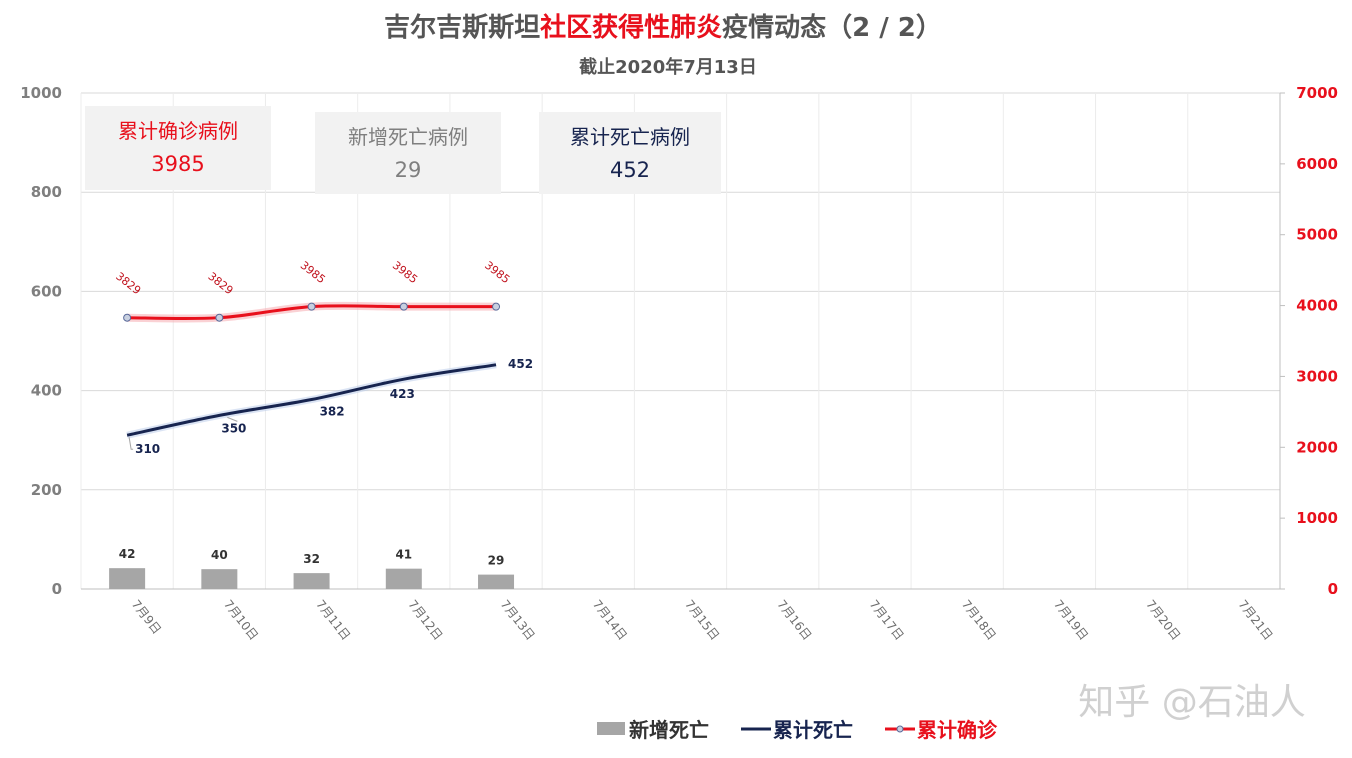  What do you see at coordinates (669, 730) in the screenshot?
I see `legend-label-new-deaths: 新增死亡` at bounding box center [669, 730].